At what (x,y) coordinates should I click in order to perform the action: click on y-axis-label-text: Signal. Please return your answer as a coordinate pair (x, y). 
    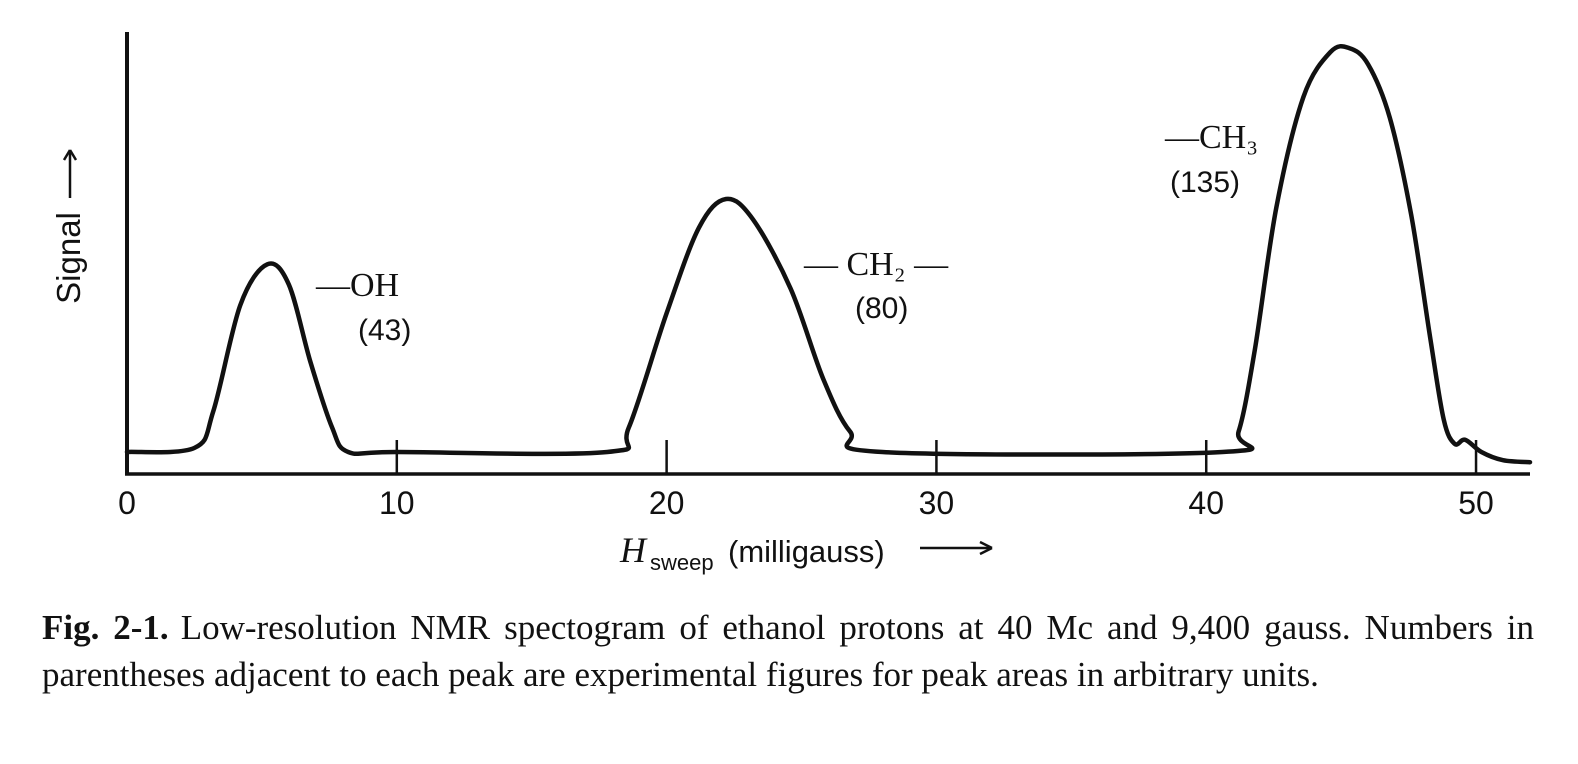
    Looking at the image, I should click on (68, 258).